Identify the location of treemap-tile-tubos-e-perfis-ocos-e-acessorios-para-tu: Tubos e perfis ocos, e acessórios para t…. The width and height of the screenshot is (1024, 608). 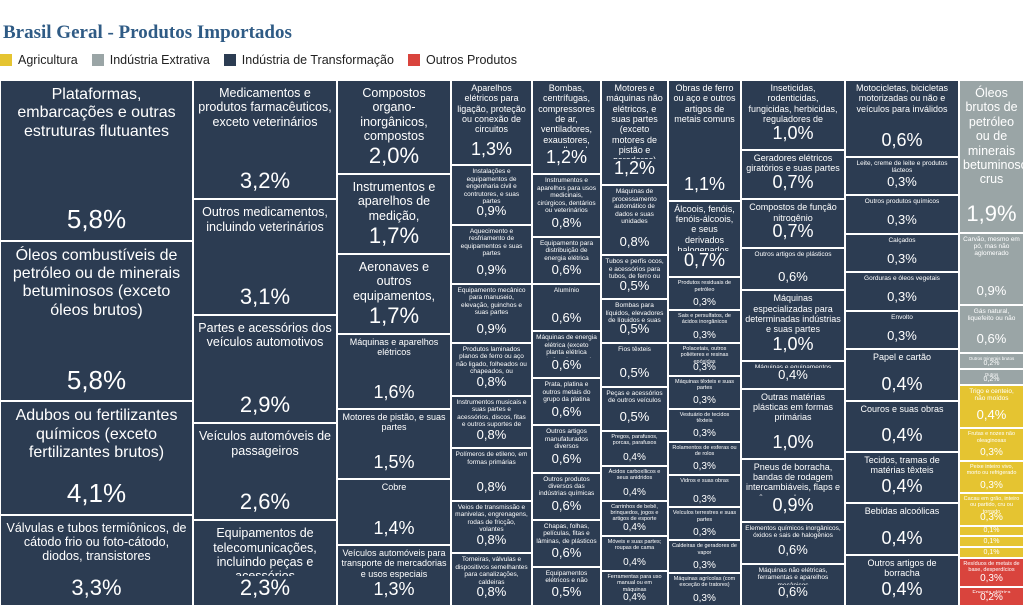
(634, 277).